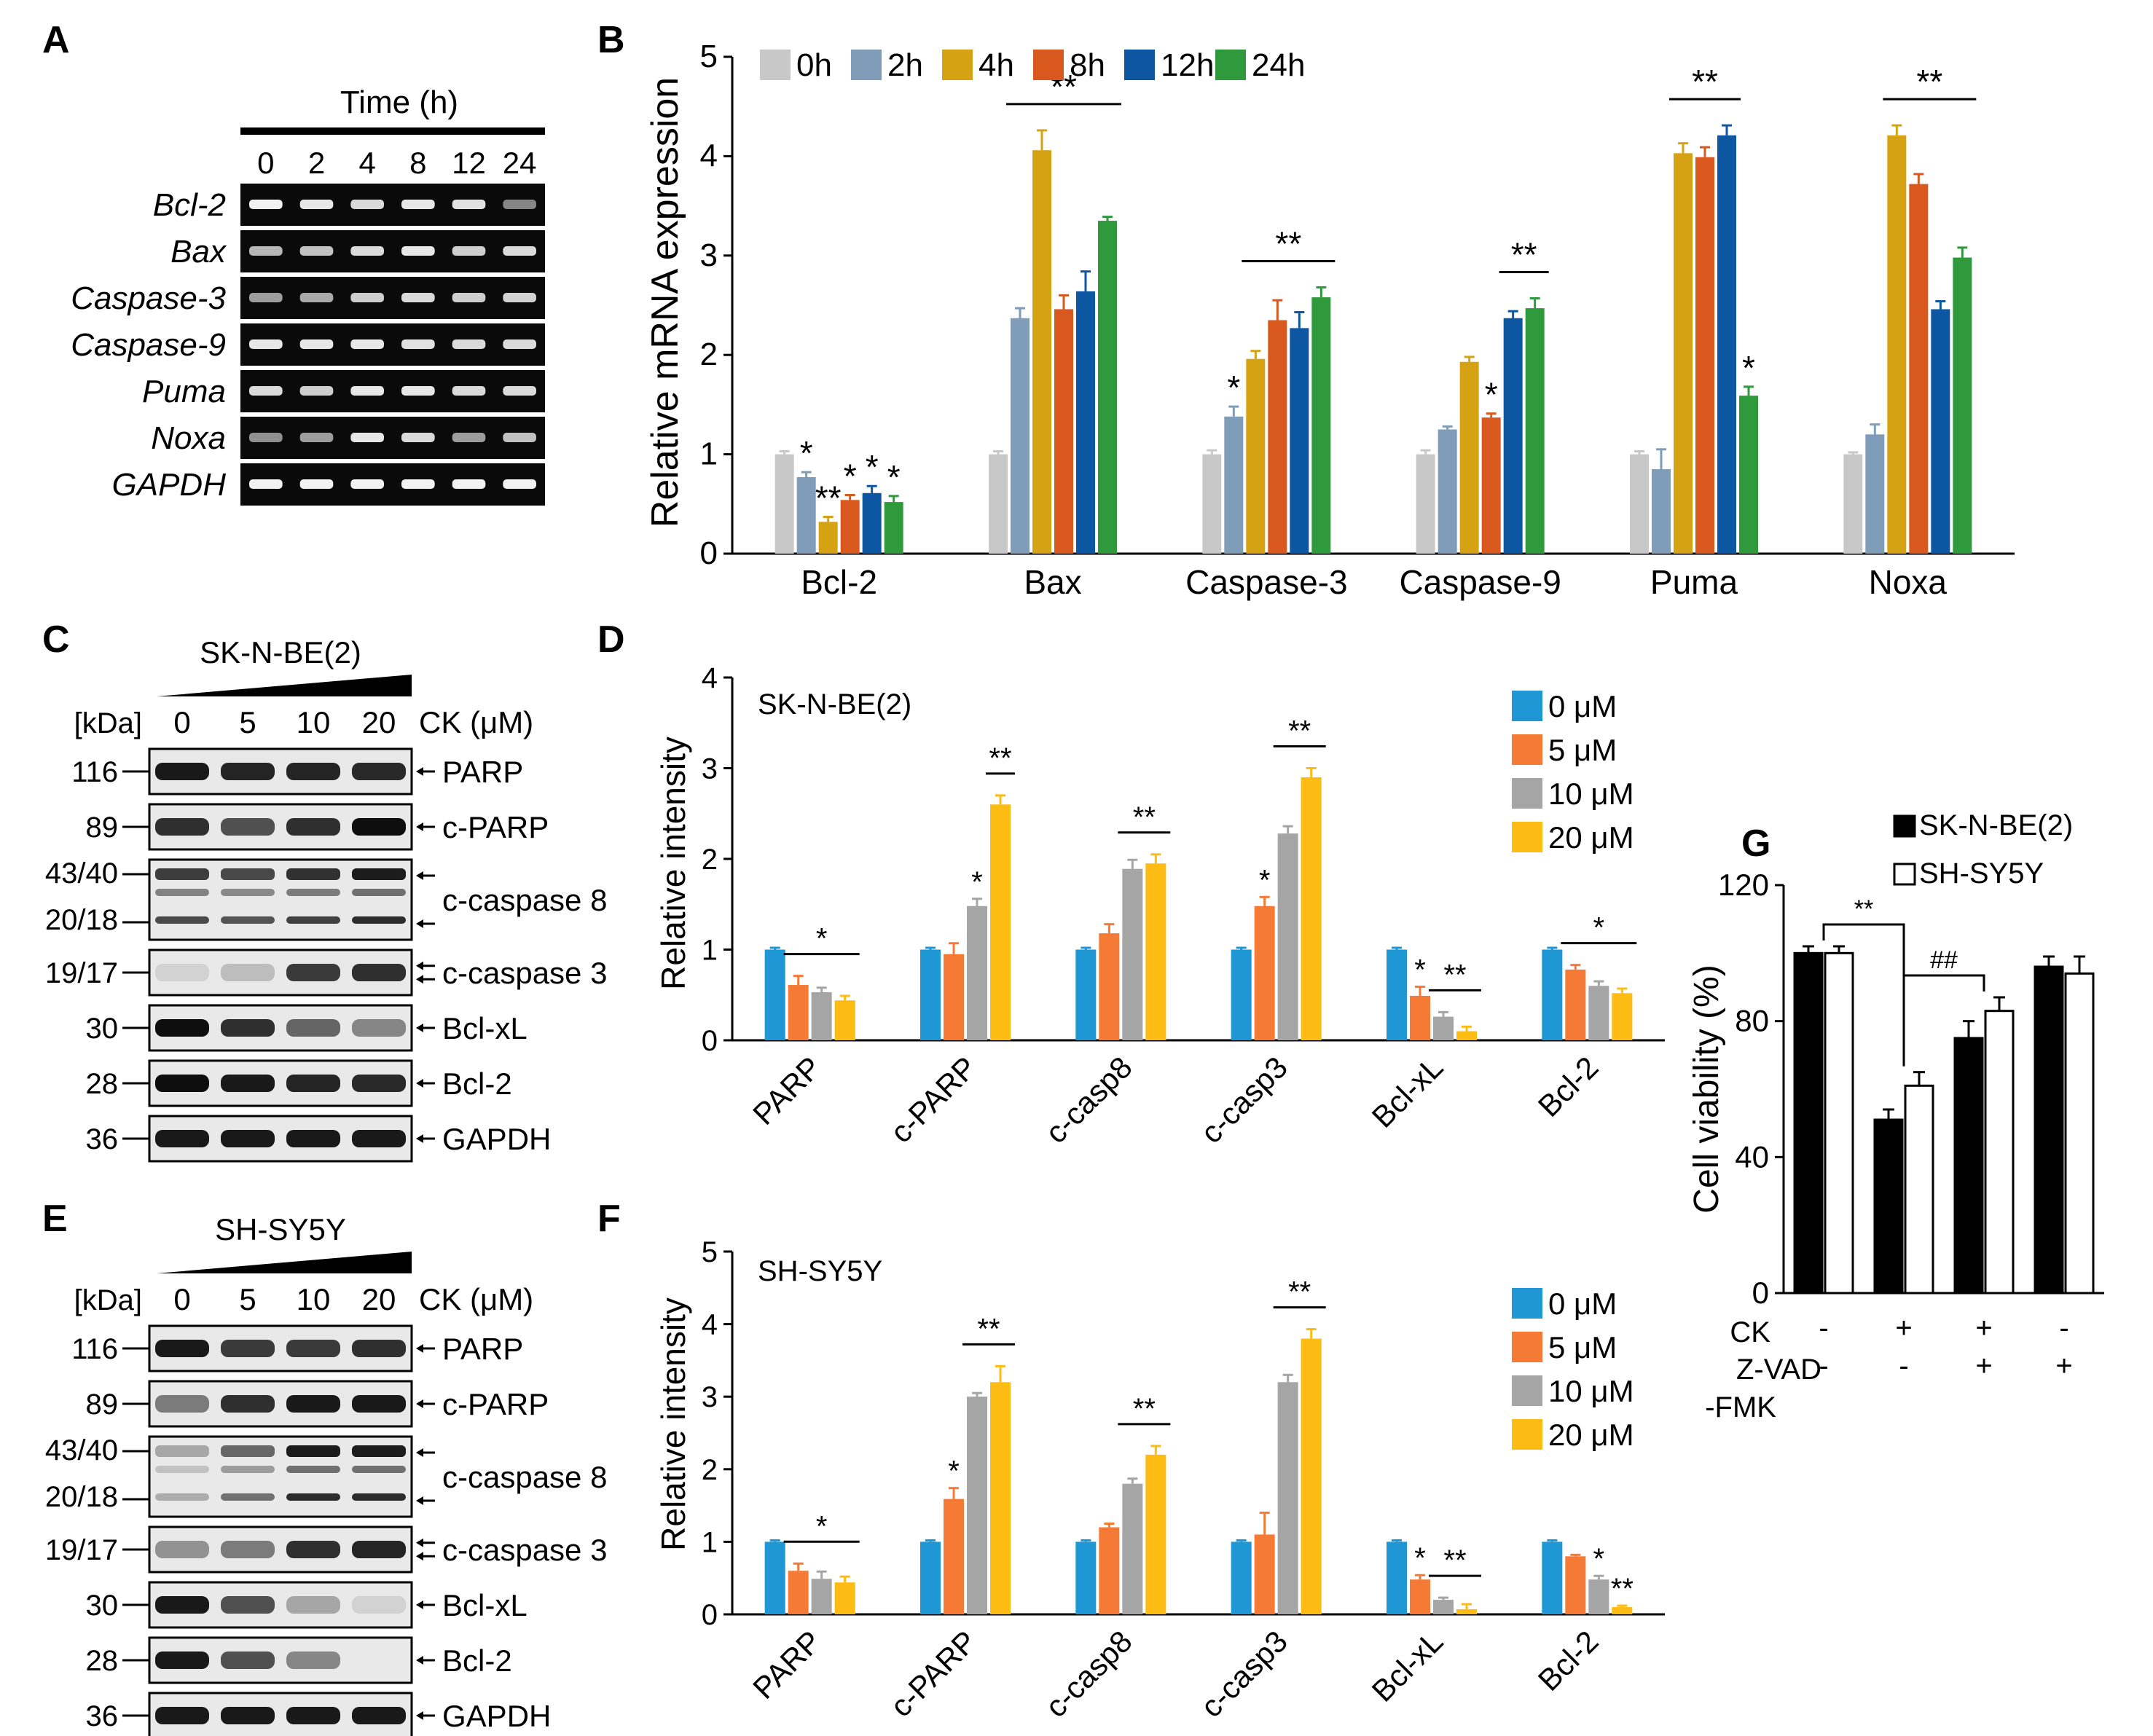  Describe the element at coordinates (1591, 837) in the screenshot. I see `legend-label: 20 μM` at that location.